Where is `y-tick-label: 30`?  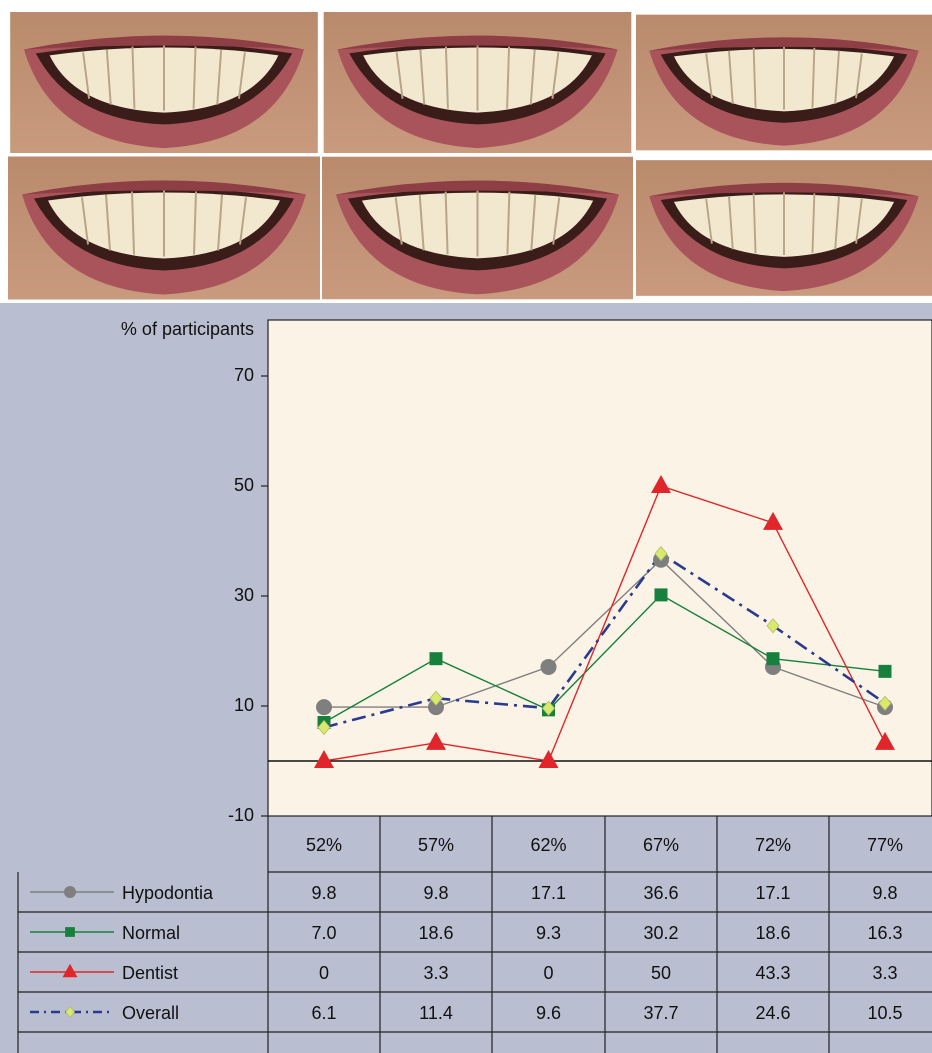 y-tick-label: 30 is located at coordinates (244, 595).